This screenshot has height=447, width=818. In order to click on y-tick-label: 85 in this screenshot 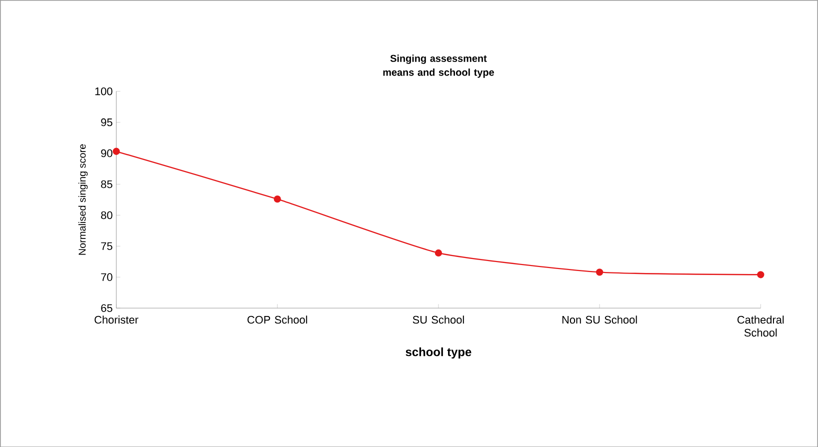, I will do `click(106, 184)`.